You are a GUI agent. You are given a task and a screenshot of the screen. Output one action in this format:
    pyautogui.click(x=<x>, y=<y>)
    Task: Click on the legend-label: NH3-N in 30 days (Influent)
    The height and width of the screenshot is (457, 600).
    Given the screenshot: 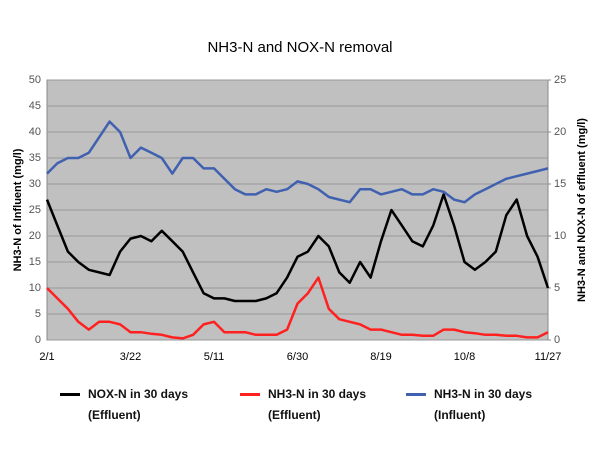 What is the action you would take?
    pyautogui.click(x=483, y=404)
    